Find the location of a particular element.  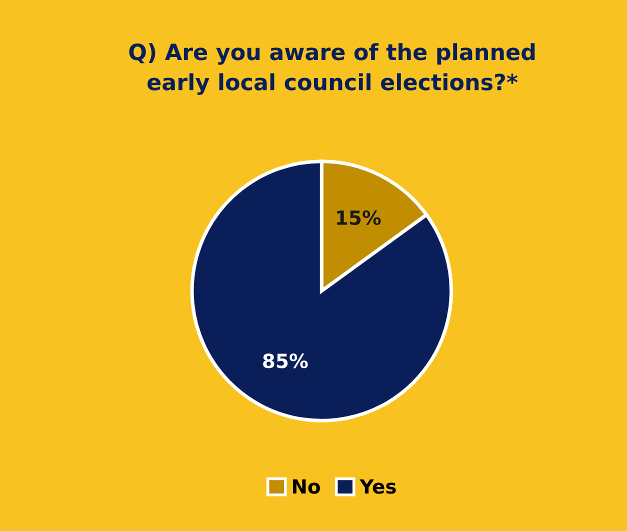

data-label: 15% is located at coordinates (359, 218).